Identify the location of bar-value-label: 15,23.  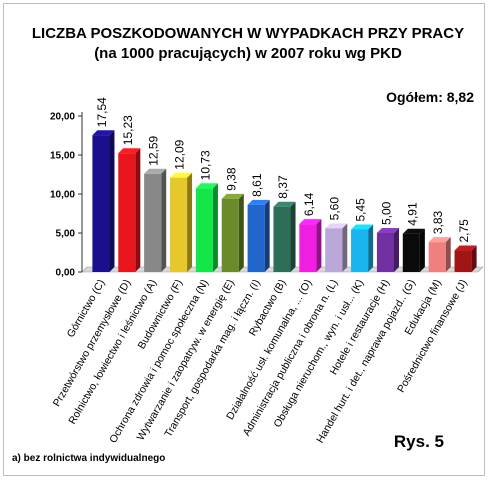
(128, 130).